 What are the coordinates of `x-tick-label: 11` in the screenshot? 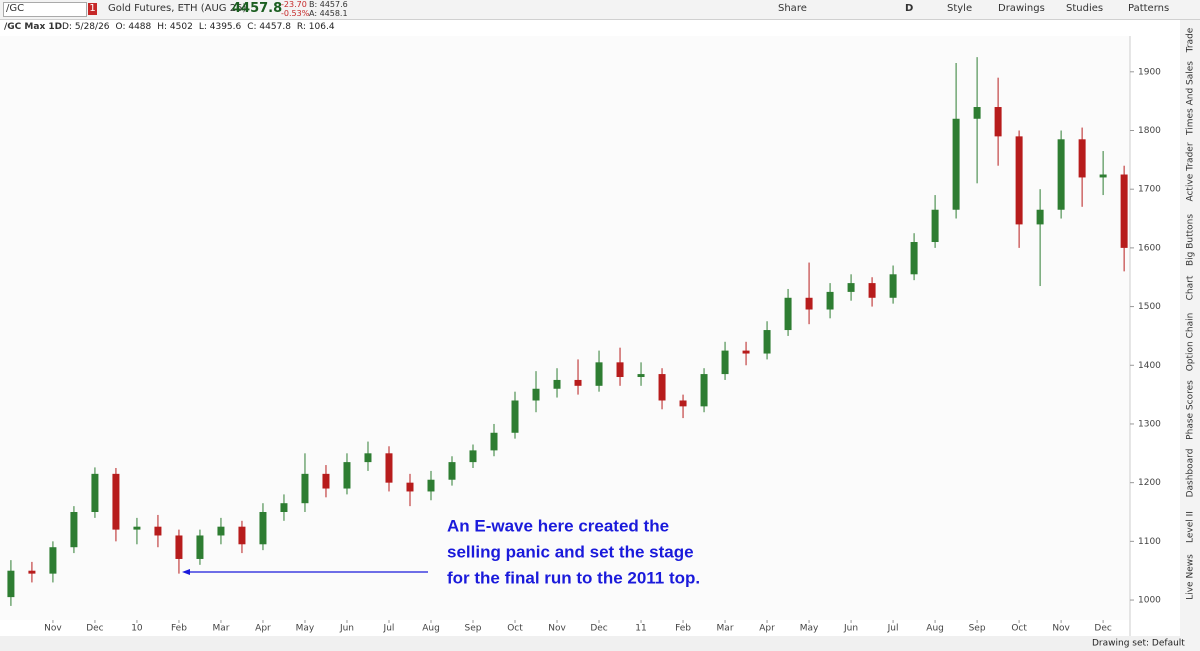 It's located at (640, 629).